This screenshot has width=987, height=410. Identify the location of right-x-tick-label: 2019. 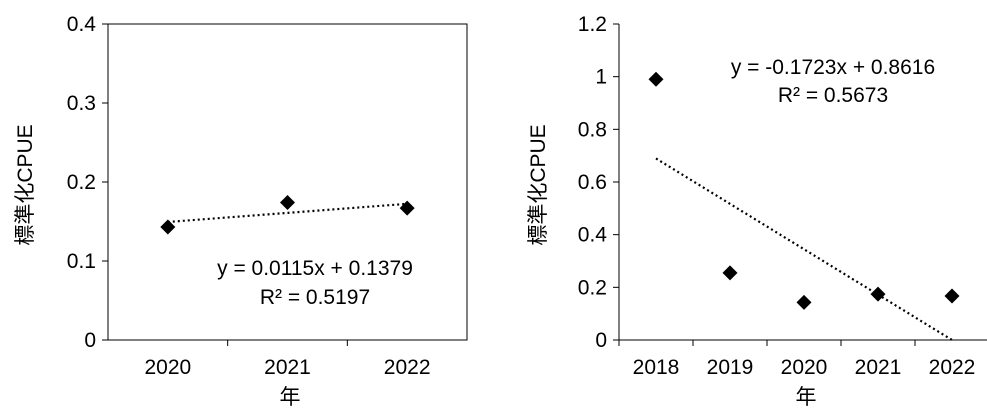
(730, 367).